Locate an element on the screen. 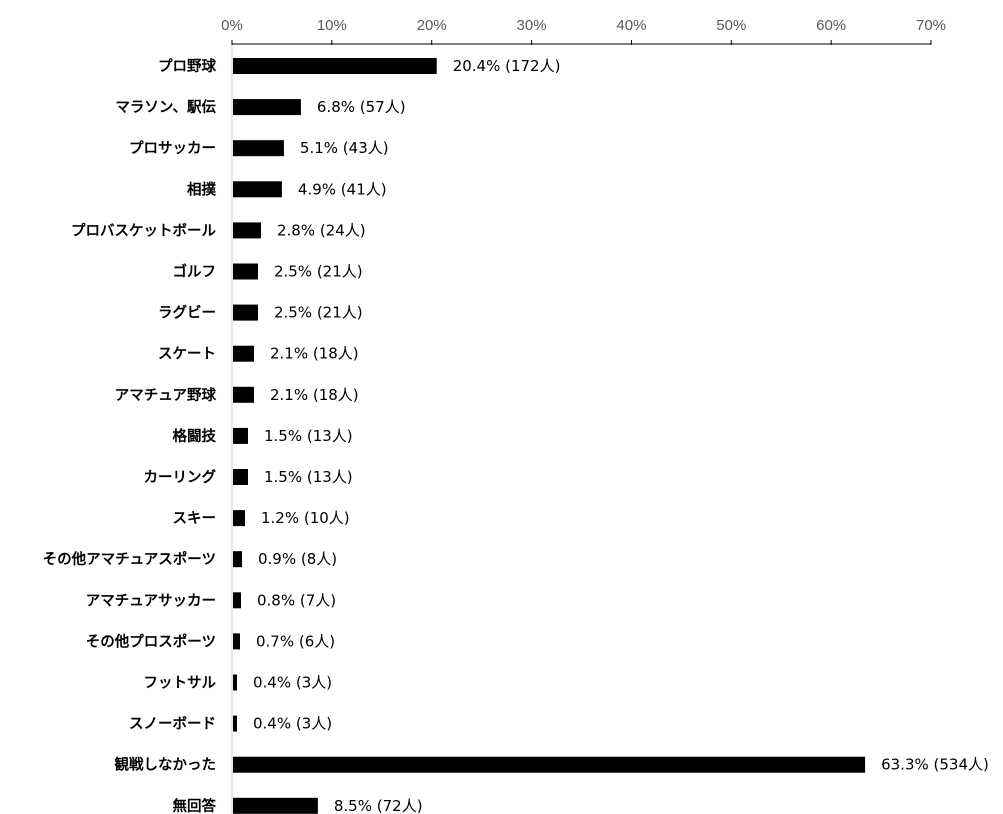 The width and height of the screenshot is (1003, 814). data-label: 0.9% (8人) is located at coordinates (297, 559).